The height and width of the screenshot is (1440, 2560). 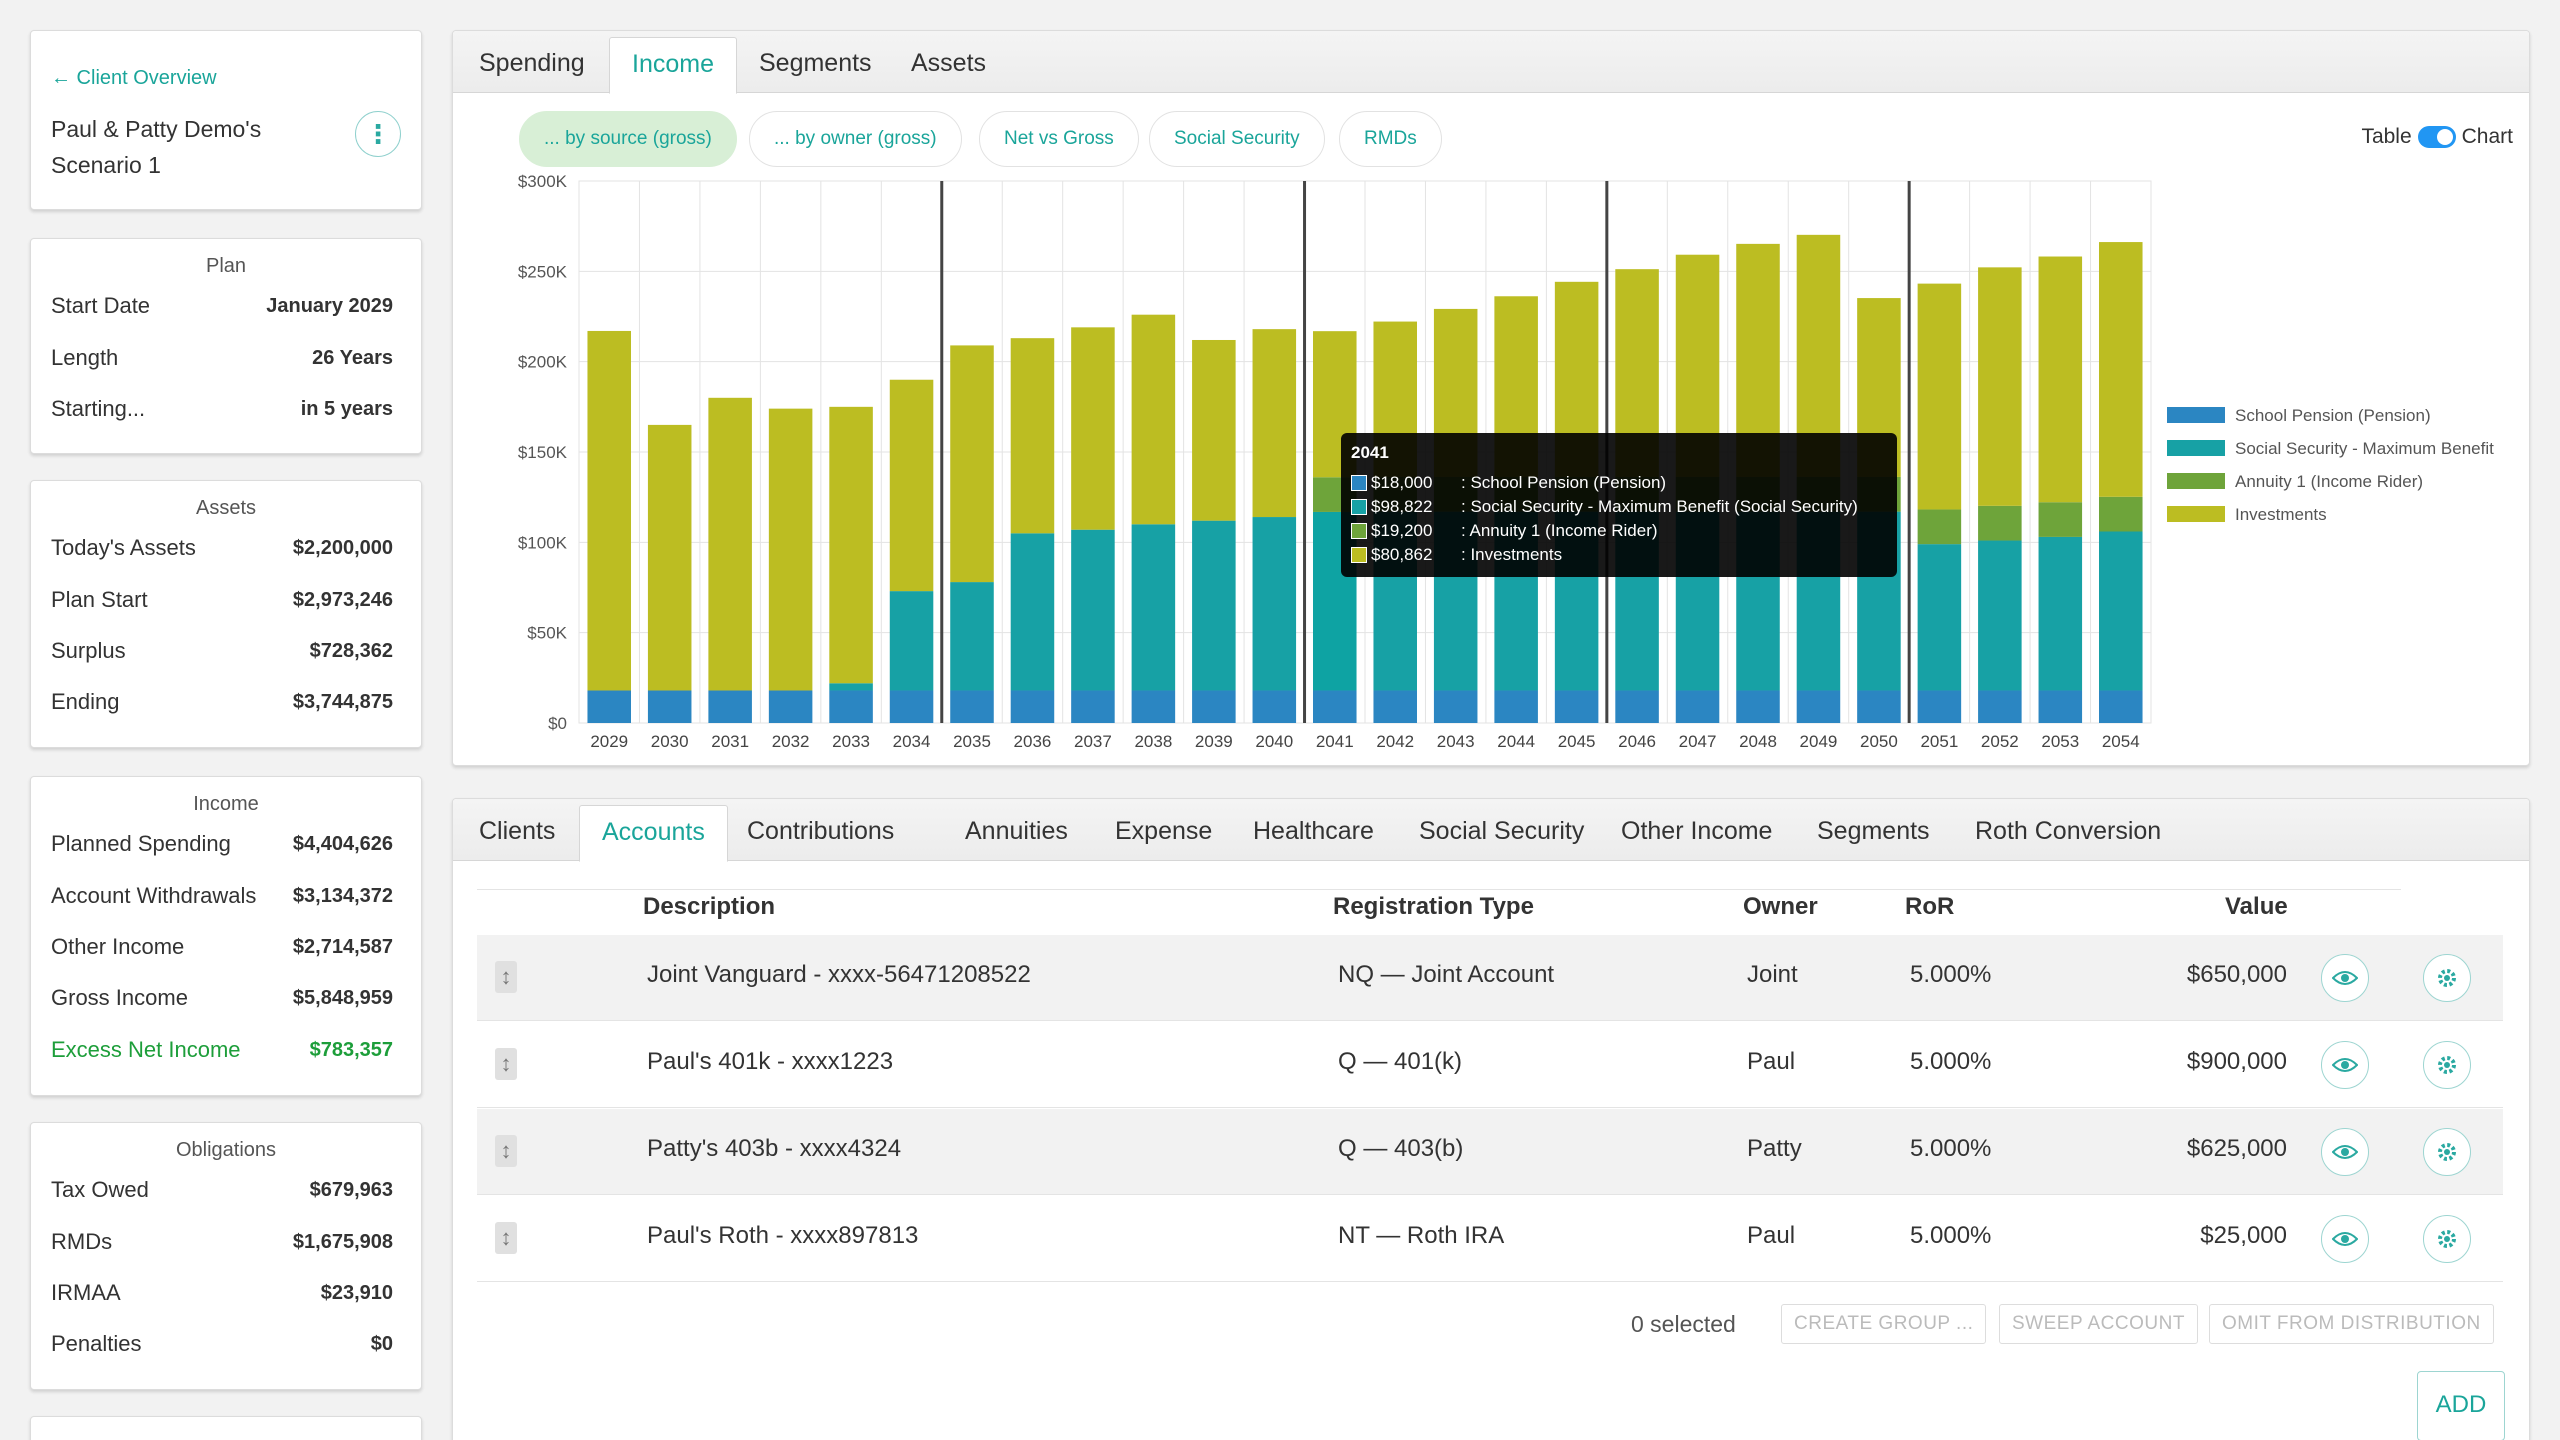 What do you see at coordinates (118, 946) in the screenshot?
I see `stat-label: Other Income` at bounding box center [118, 946].